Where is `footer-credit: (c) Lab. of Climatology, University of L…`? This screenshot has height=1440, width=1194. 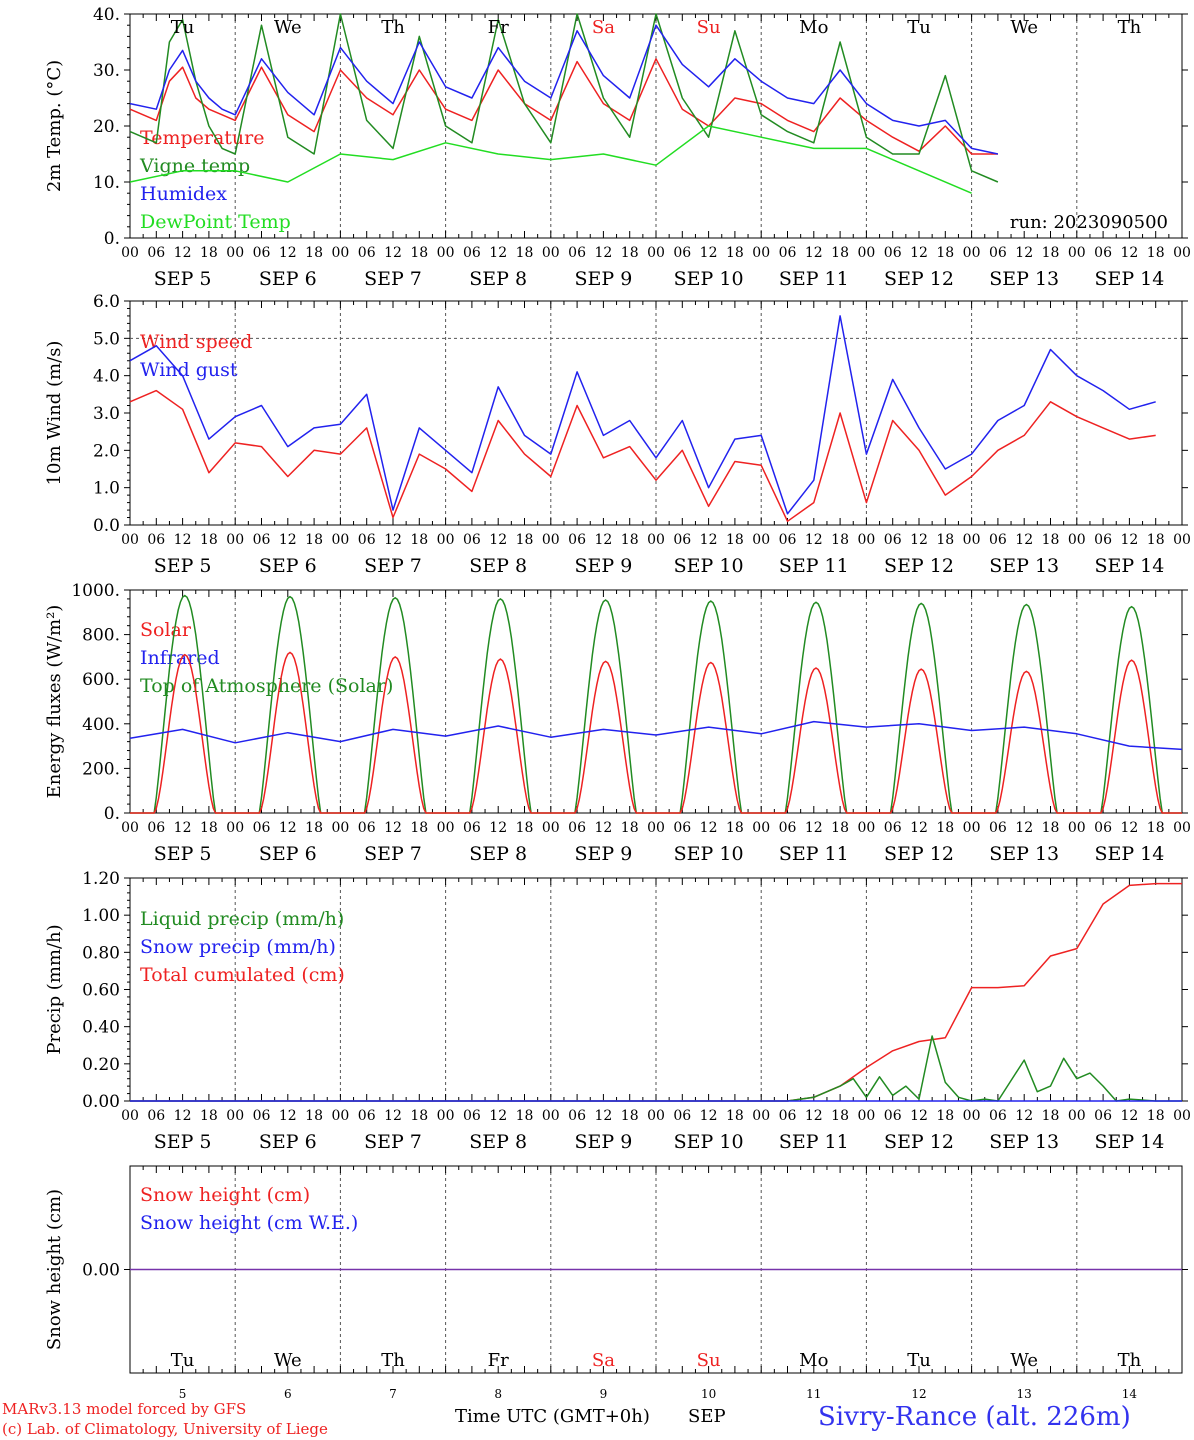
footer-credit: (c) Lab. of Climatology, University of L… is located at coordinates (165, 1429).